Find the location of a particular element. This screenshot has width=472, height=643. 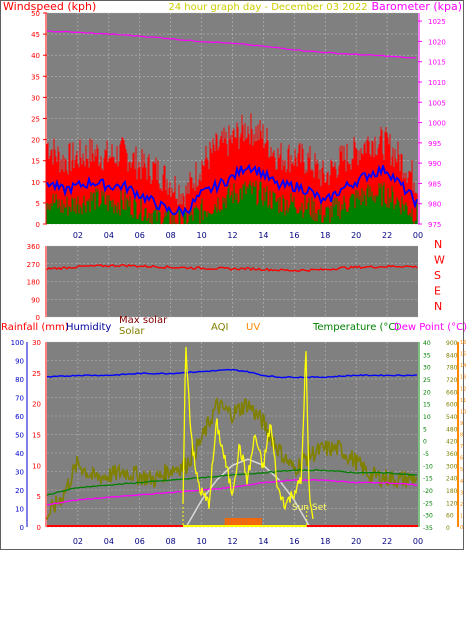

humidity-tick: 50 is located at coordinates (19, 436).